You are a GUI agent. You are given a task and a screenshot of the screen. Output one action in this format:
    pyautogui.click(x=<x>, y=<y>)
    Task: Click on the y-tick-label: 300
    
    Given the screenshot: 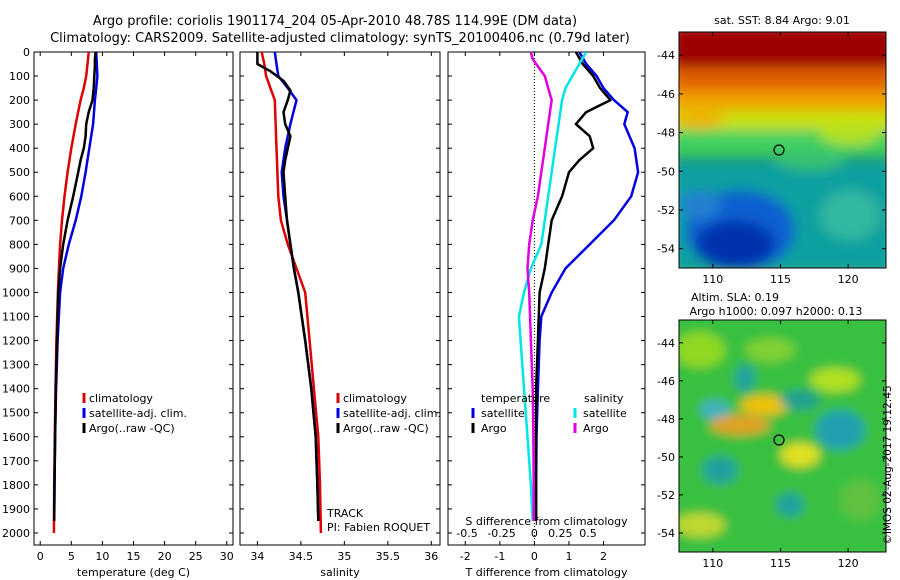 What is the action you would take?
    pyautogui.click(x=19, y=124)
    